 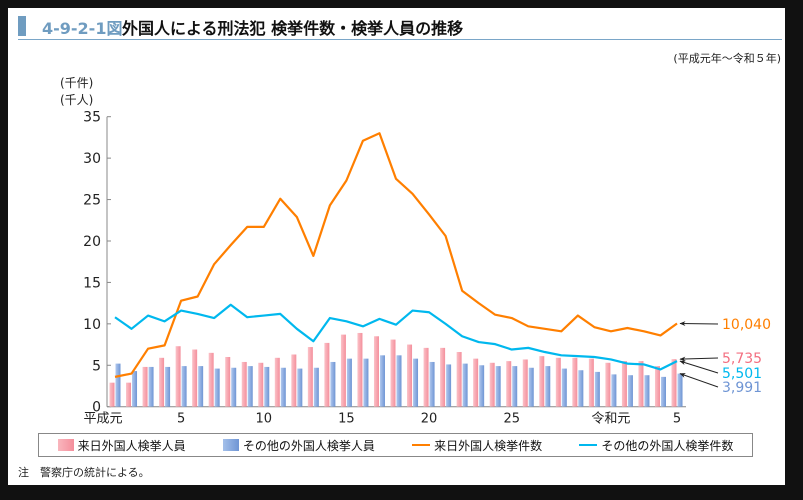 What do you see at coordinates (112, 394) in the screenshot?
I see `bar-pink-平成元` at bounding box center [112, 394].